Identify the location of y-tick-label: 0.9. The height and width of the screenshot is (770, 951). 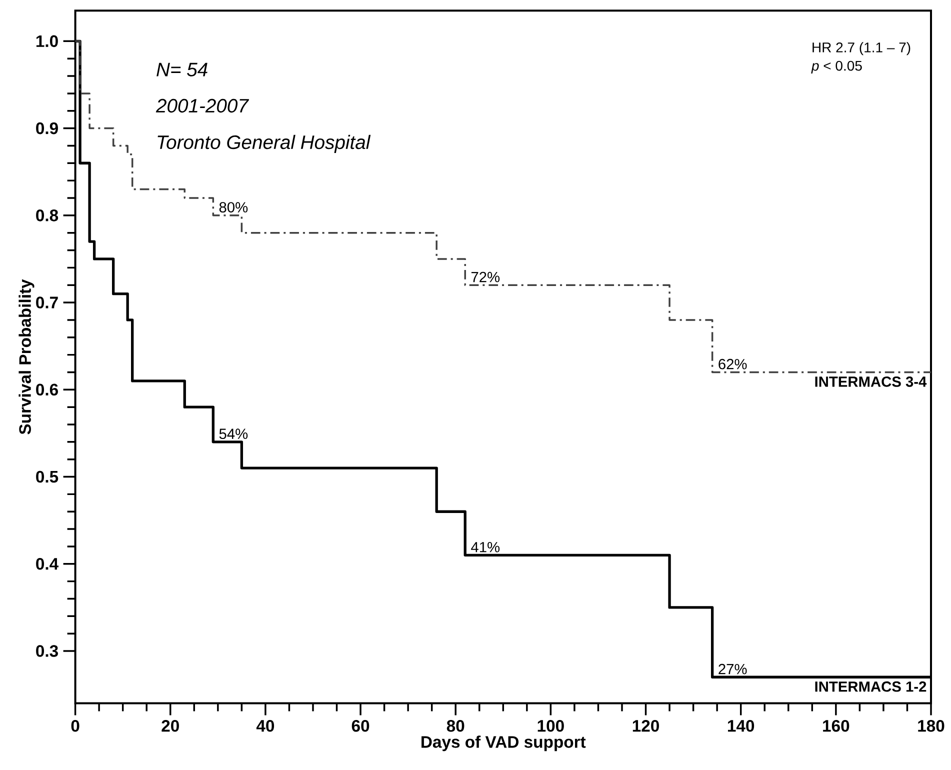
(47, 128).